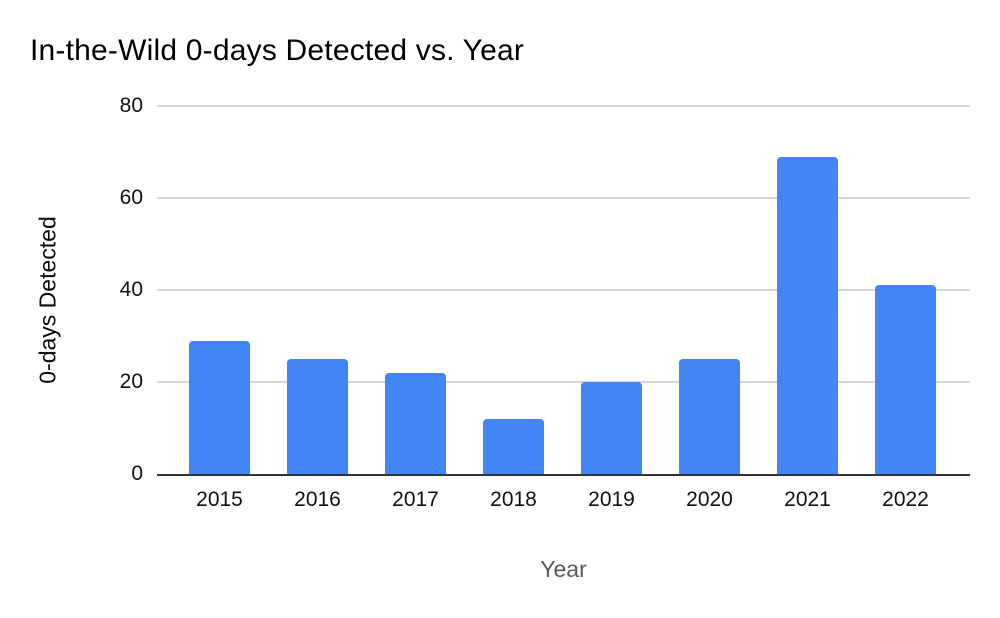 Image resolution: width=1000 pixels, height=618 pixels. Describe the element at coordinates (131, 381) in the screenshot. I see `y-tick-label-20: 20` at that location.